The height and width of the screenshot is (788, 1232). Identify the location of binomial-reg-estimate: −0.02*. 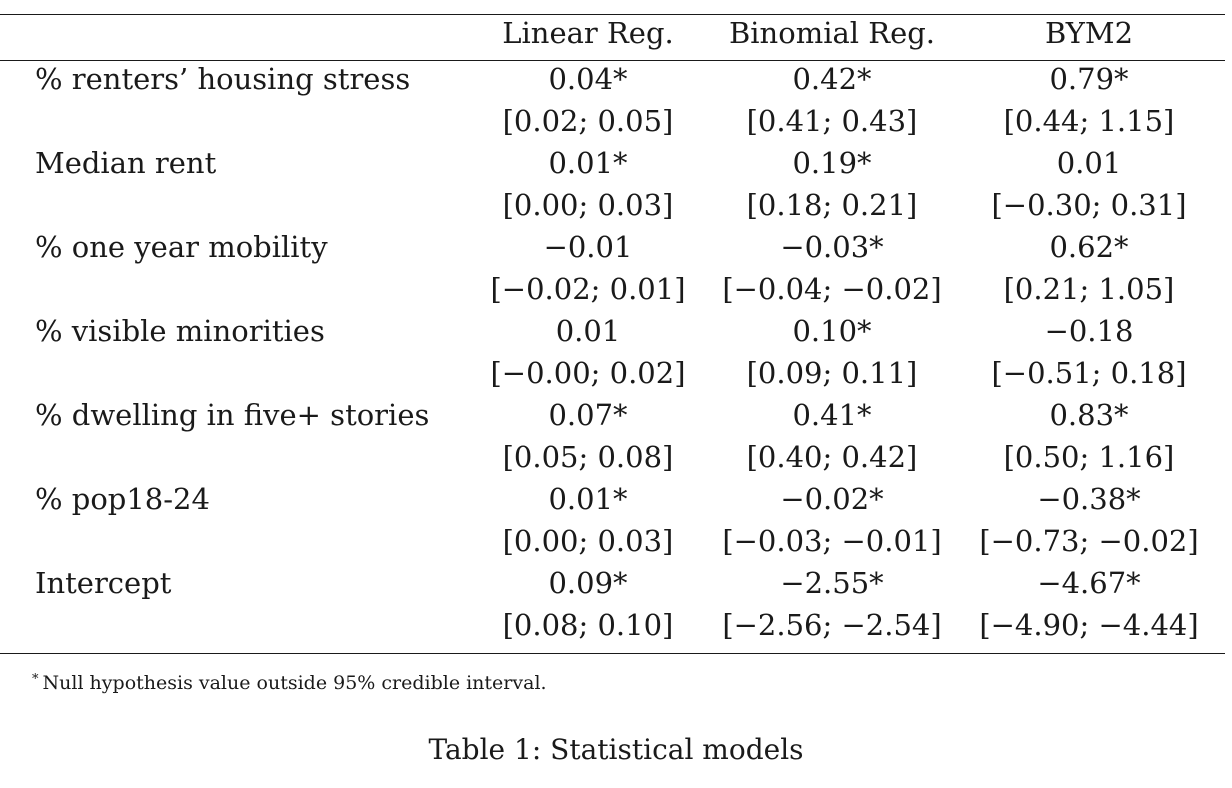
(832, 499).